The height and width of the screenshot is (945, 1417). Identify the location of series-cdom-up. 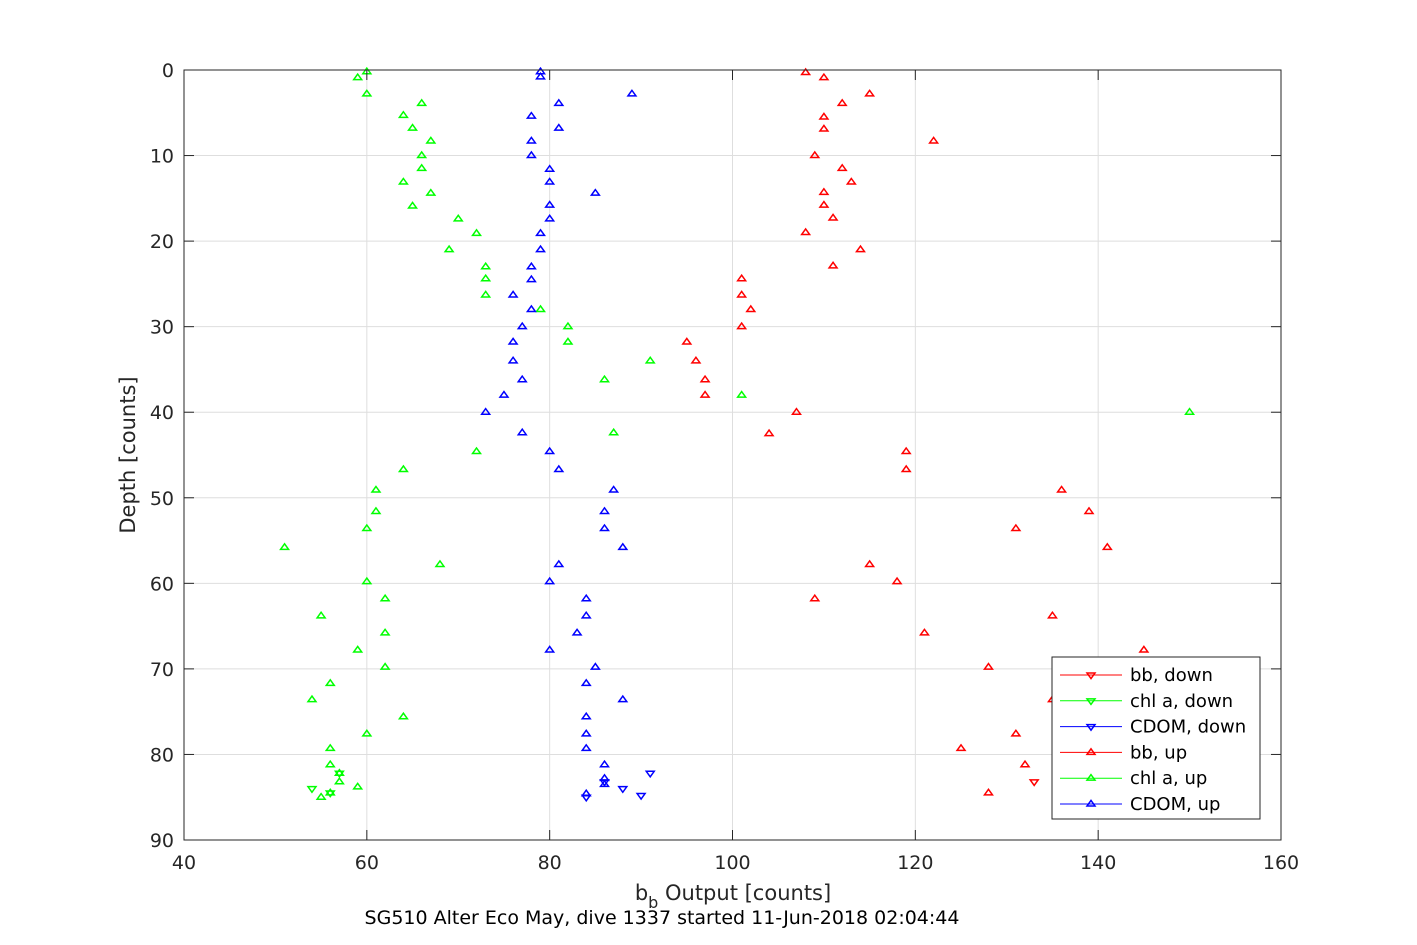
(559, 431).